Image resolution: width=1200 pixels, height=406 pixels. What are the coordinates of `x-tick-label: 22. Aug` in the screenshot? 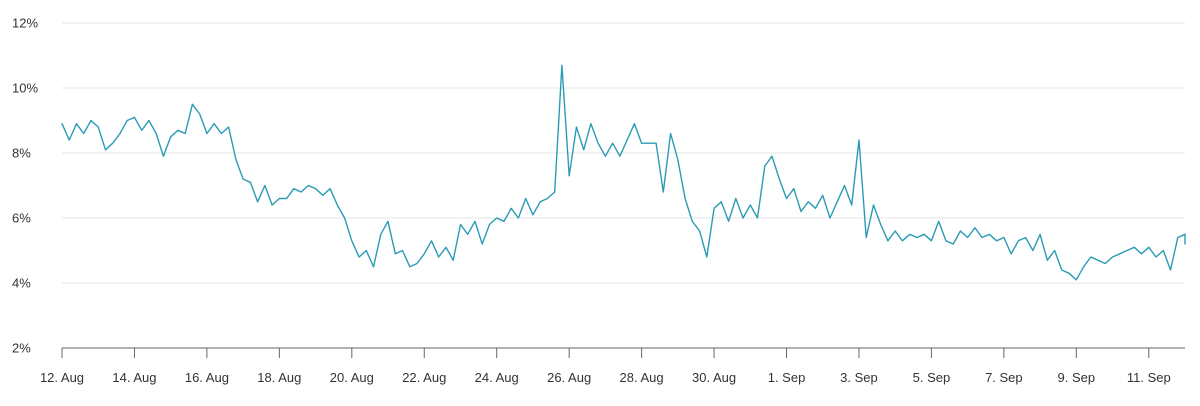 It's located at (424, 377).